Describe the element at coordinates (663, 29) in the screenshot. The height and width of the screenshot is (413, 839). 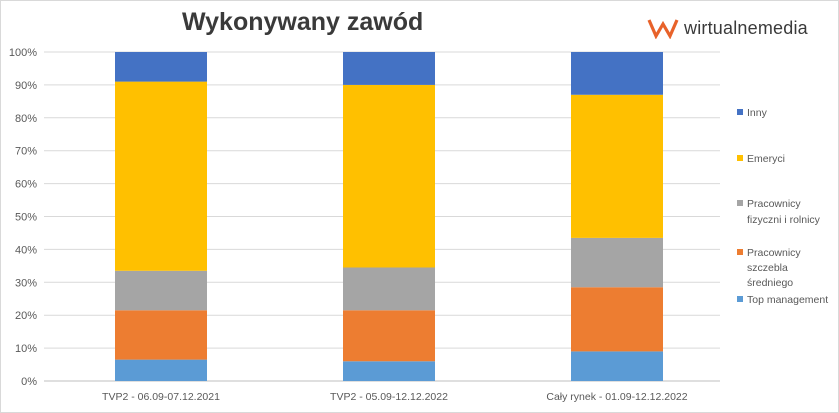
I see `brand-mark-icon` at that location.